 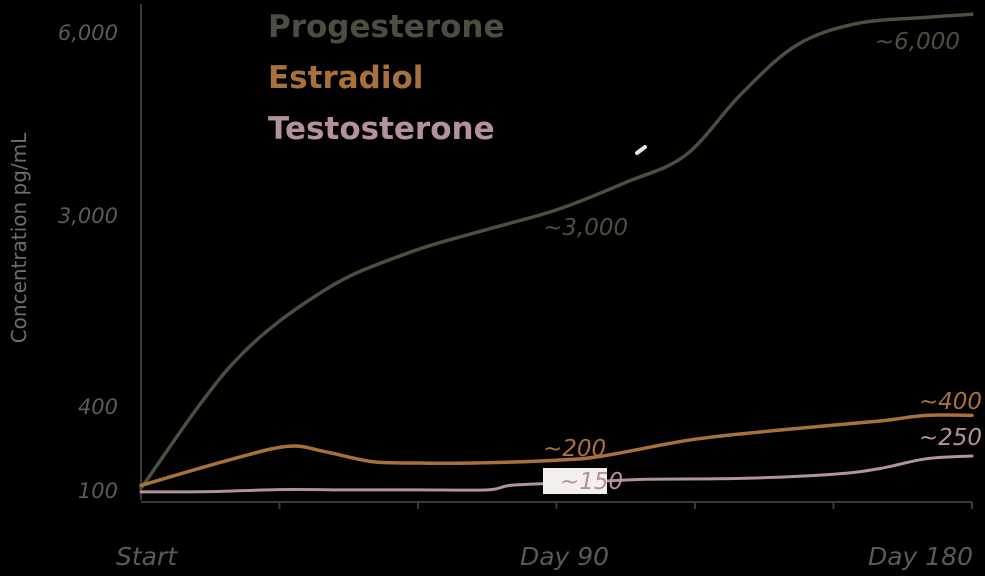 I want to click on y-tick-label: 400, so click(x=98, y=407).